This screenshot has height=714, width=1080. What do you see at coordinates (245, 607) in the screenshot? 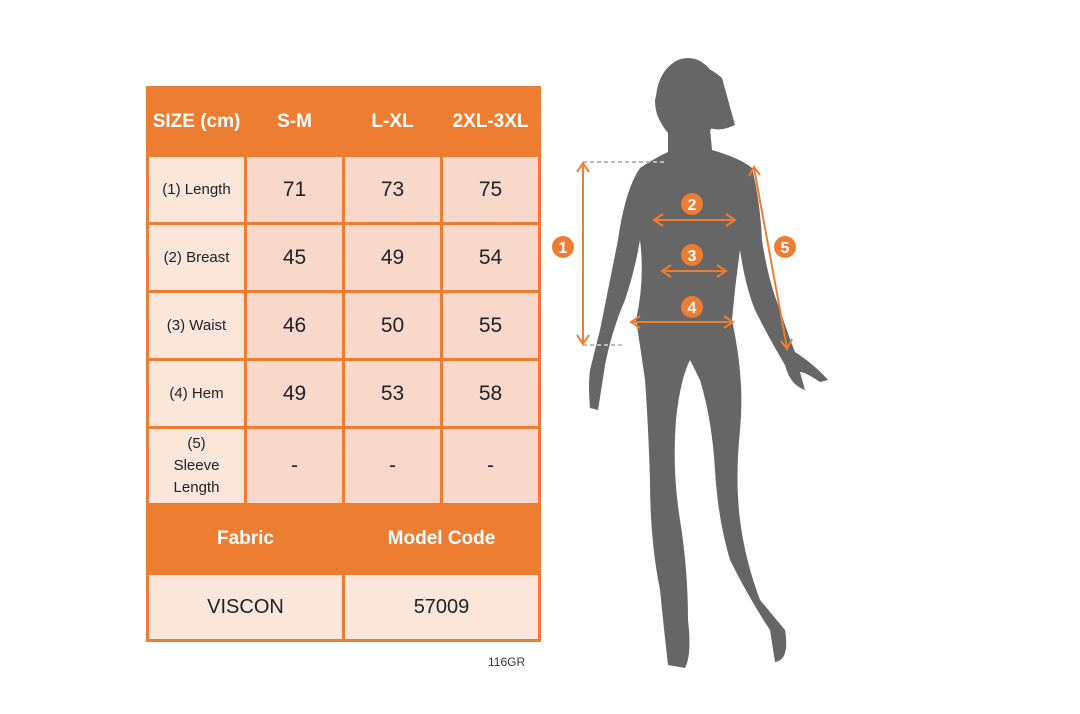
I see `fabric-value: VISCON` at bounding box center [245, 607].